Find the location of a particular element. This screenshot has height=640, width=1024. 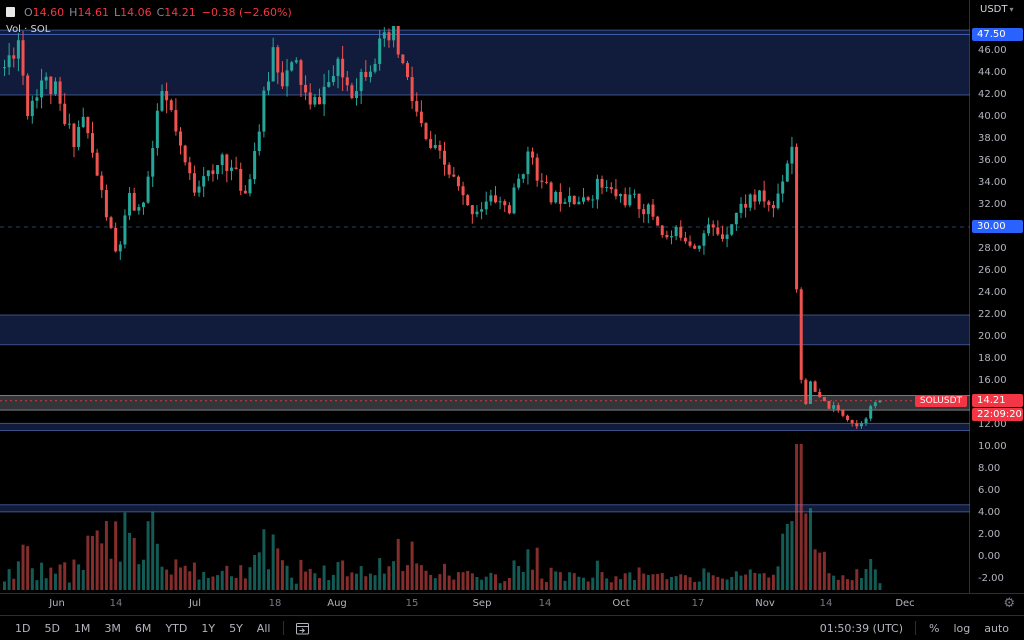

high-label: H is located at coordinates (73, 12).